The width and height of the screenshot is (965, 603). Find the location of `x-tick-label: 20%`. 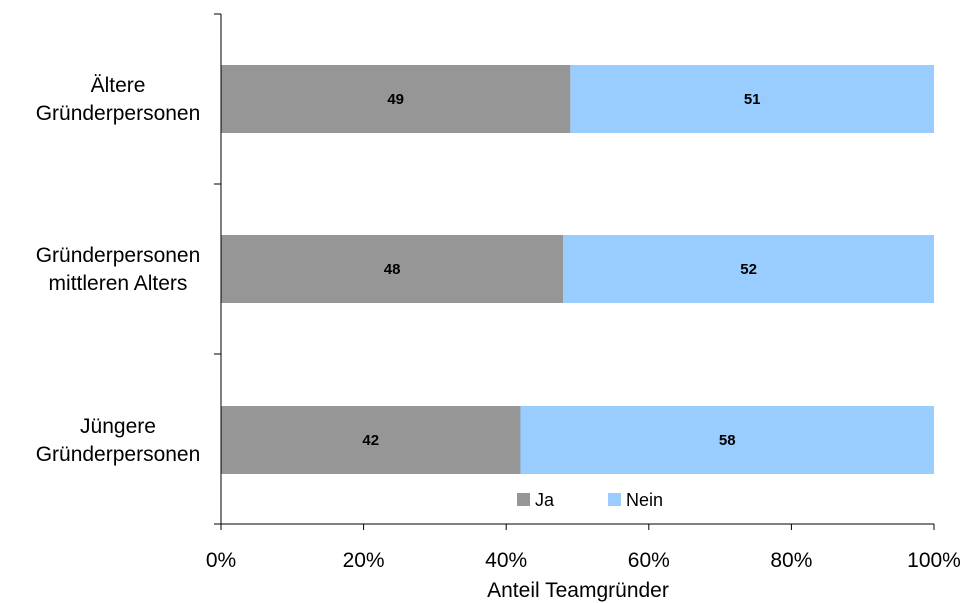

x-tick-label: 20% is located at coordinates (364, 560).